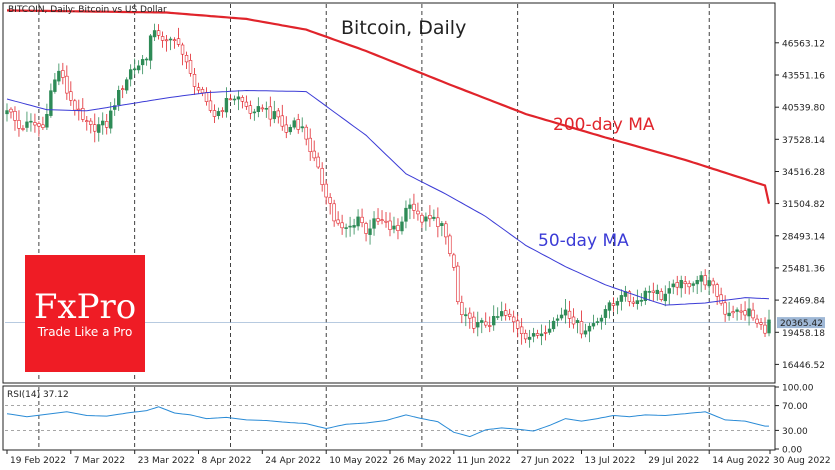  What do you see at coordinates (803, 44) in the screenshot?
I see `price-tick-label: 46563.12` at bounding box center [803, 44].